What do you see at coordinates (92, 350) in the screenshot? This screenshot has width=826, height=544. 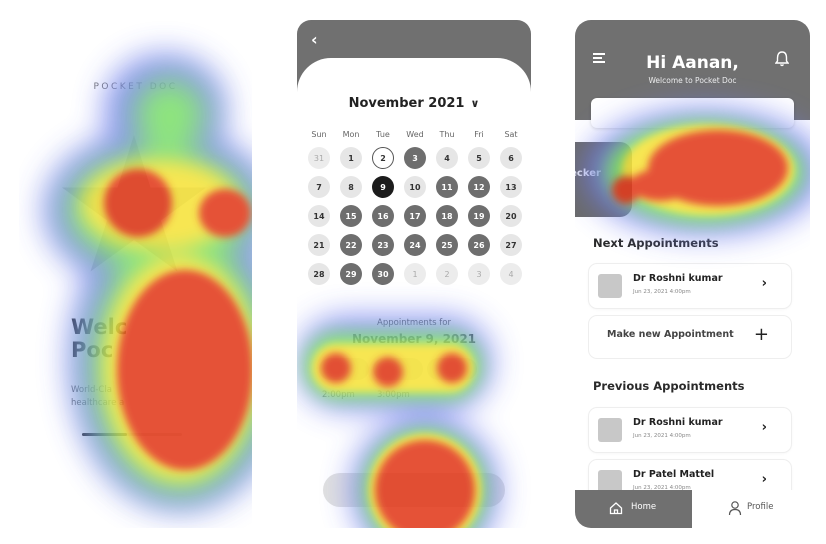 I see `welcome-title-line2: Poc` at bounding box center [92, 350].